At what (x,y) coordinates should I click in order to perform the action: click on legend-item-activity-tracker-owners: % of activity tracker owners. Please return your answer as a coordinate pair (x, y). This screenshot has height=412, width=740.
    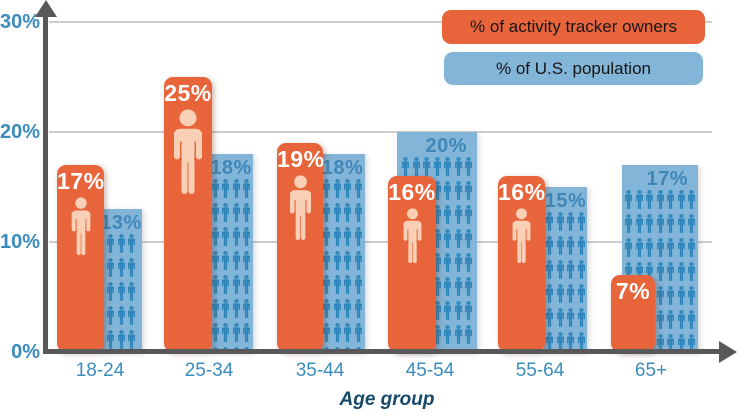
    Looking at the image, I should click on (573, 27).